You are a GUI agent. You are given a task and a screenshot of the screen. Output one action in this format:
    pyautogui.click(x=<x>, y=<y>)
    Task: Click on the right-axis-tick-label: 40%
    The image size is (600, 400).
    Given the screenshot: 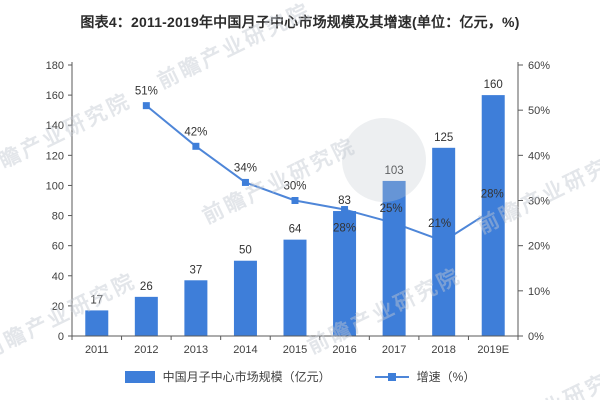 What is the action you would take?
    pyautogui.click(x=539, y=156)
    